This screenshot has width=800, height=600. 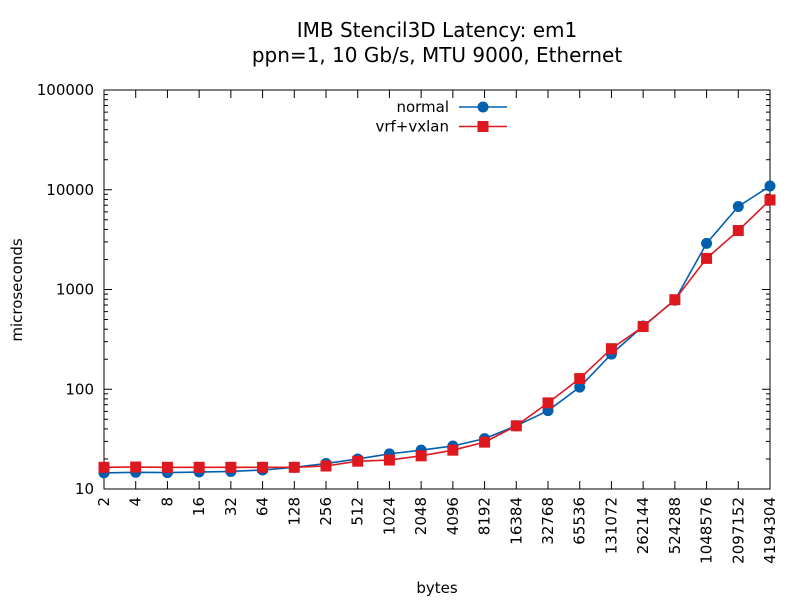 I want to click on x-tick-label: 2097152, so click(x=738, y=530).